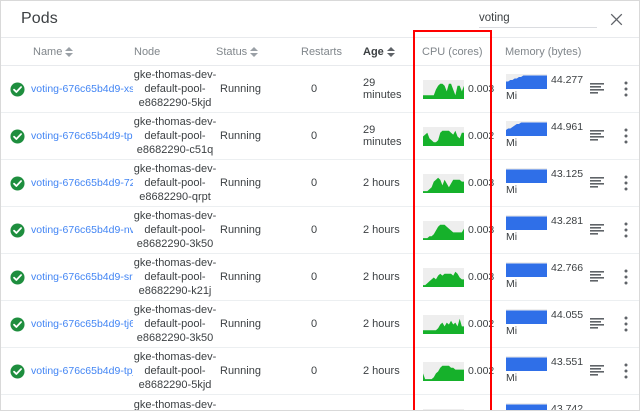  I want to click on search-input, so click(538, 19).